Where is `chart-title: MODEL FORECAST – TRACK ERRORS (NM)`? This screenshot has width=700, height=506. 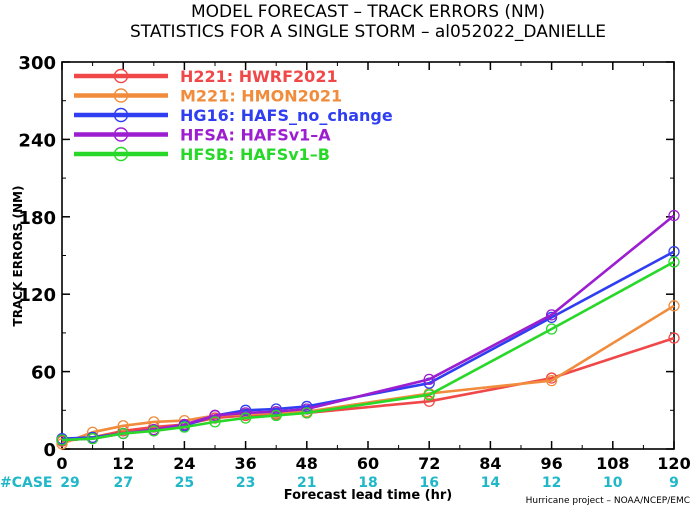
chart-title: MODEL FORECAST – TRACK ERRORS (NM) is located at coordinates (368, 12).